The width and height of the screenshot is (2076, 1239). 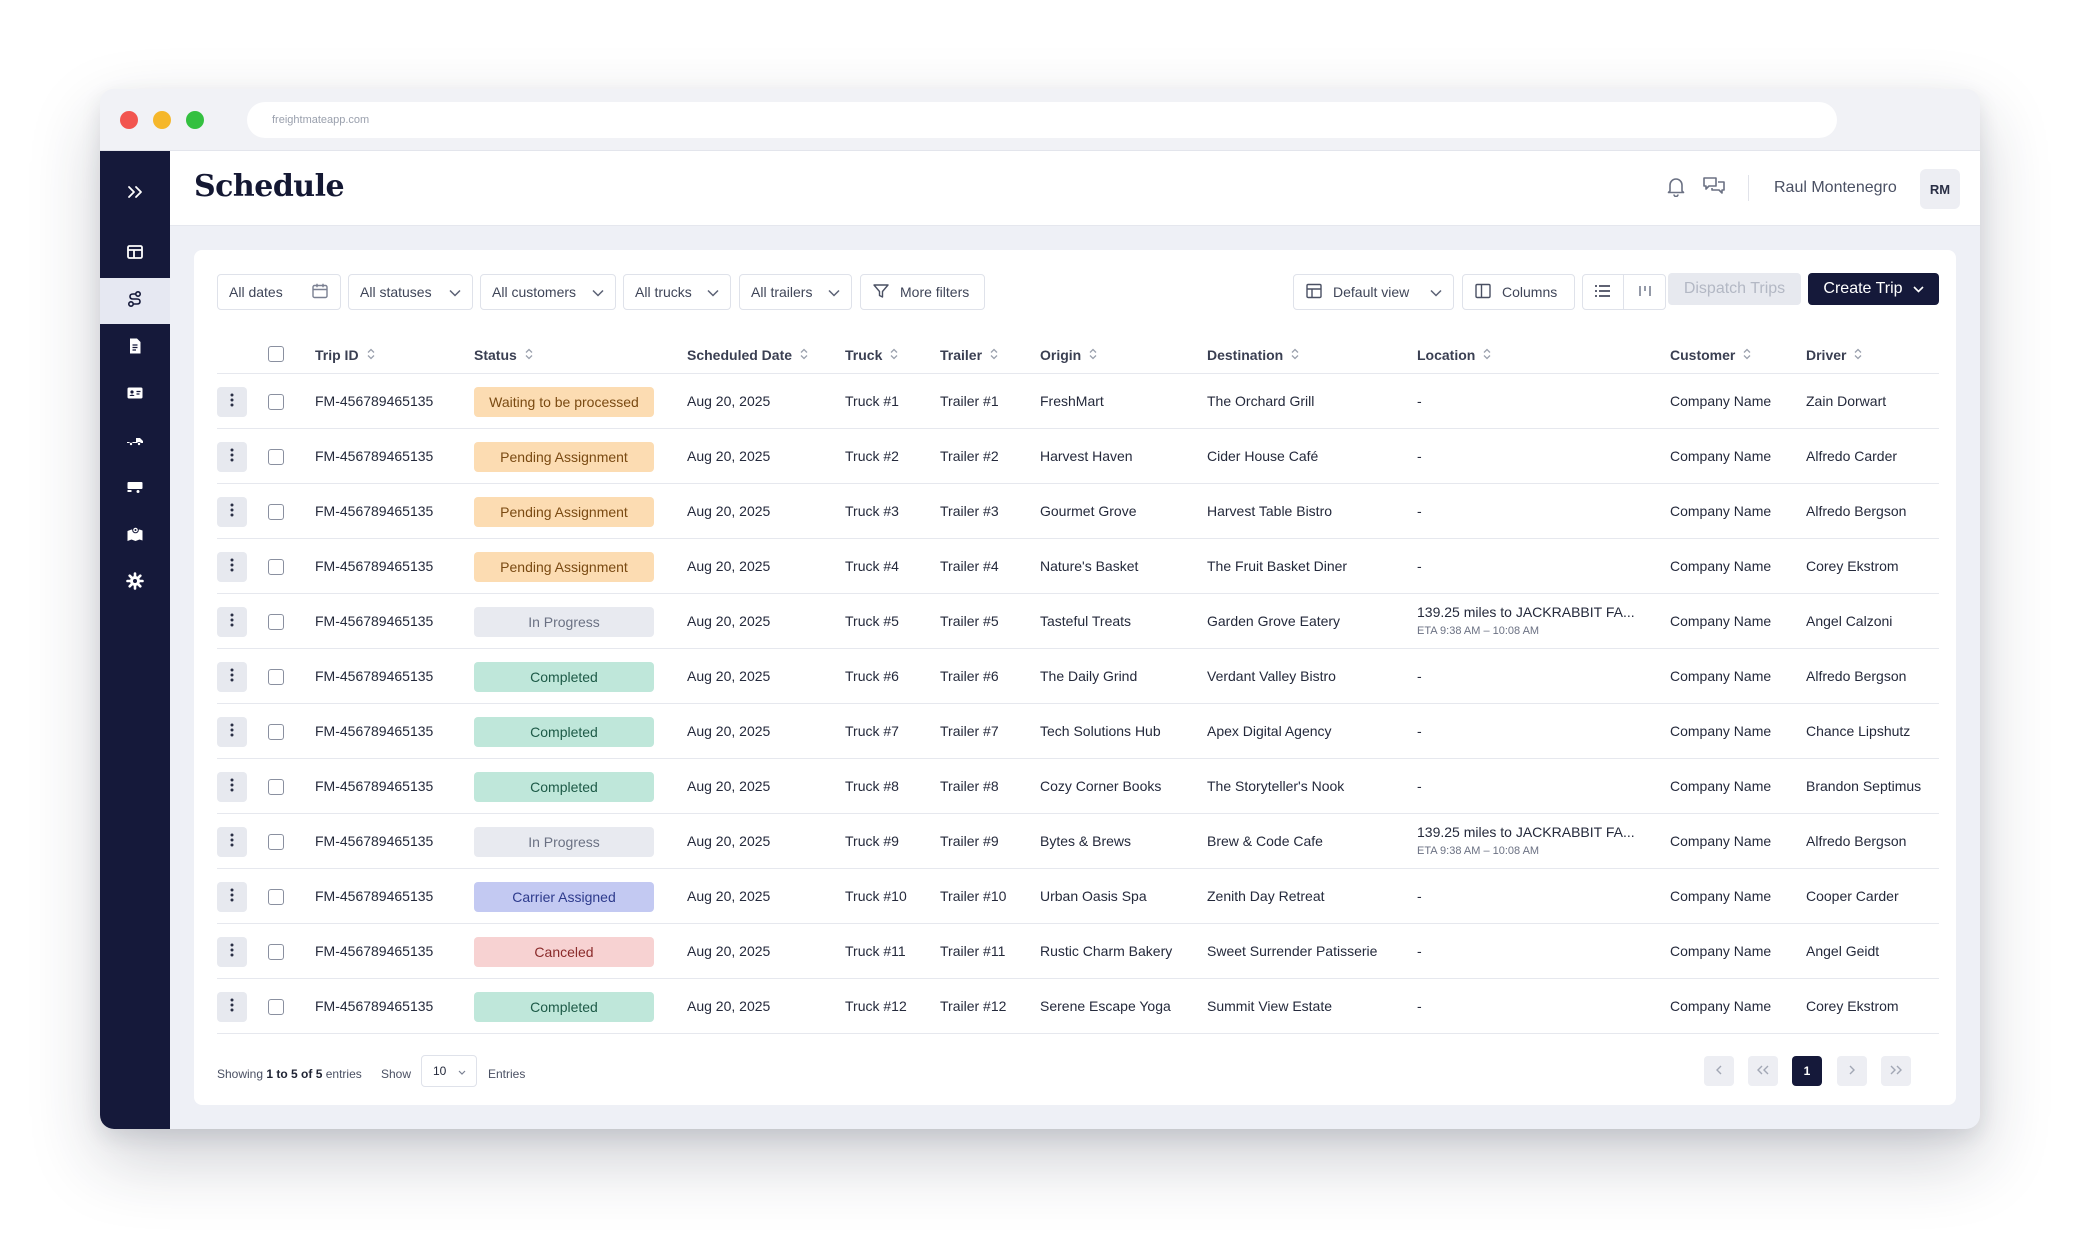 I want to click on maximize-window-button, so click(x=195, y=120).